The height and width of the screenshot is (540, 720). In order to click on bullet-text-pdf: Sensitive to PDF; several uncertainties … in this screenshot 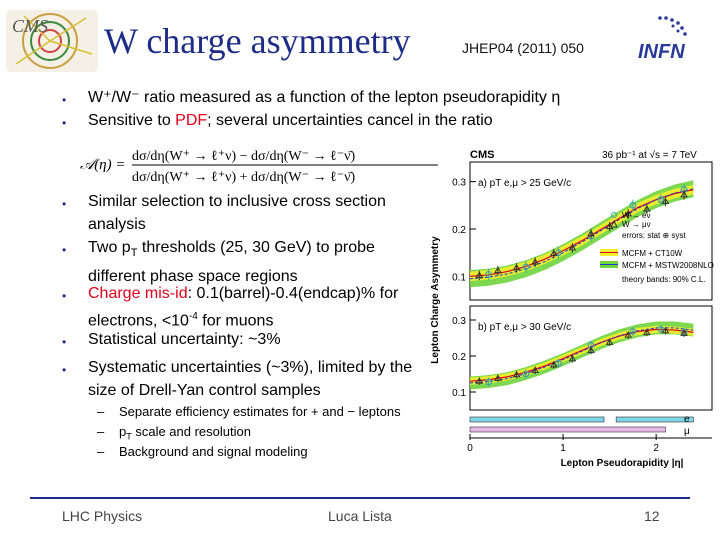, I will do `click(368, 120)`.